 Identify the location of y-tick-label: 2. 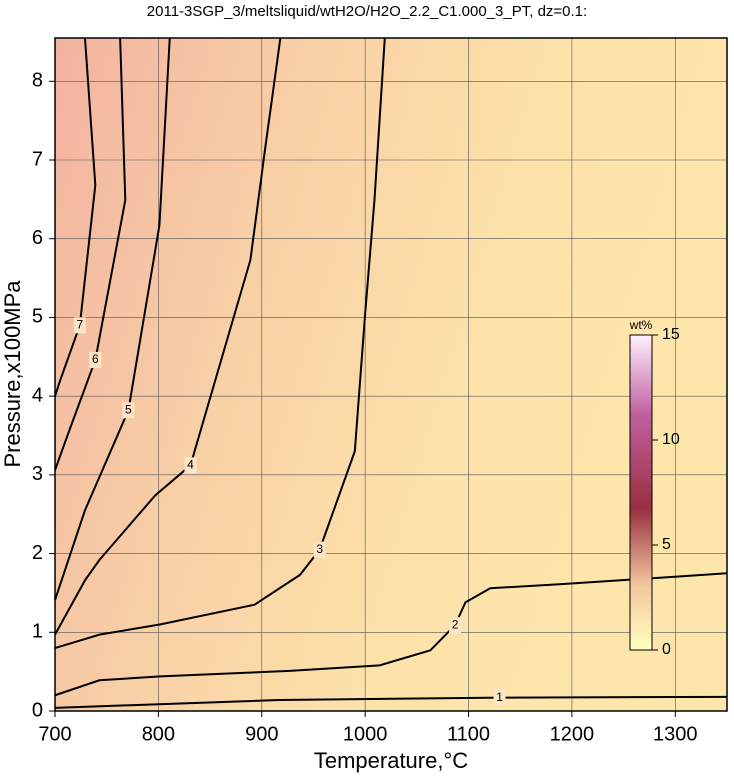
(37, 553).